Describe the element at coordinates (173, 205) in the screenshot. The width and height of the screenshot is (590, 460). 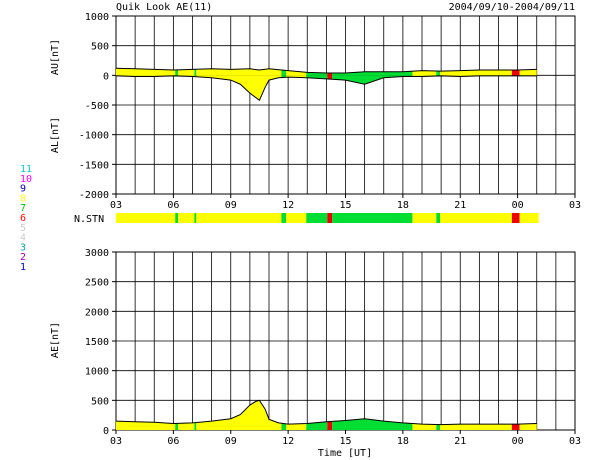
I see `x-tick-label: 06` at that location.